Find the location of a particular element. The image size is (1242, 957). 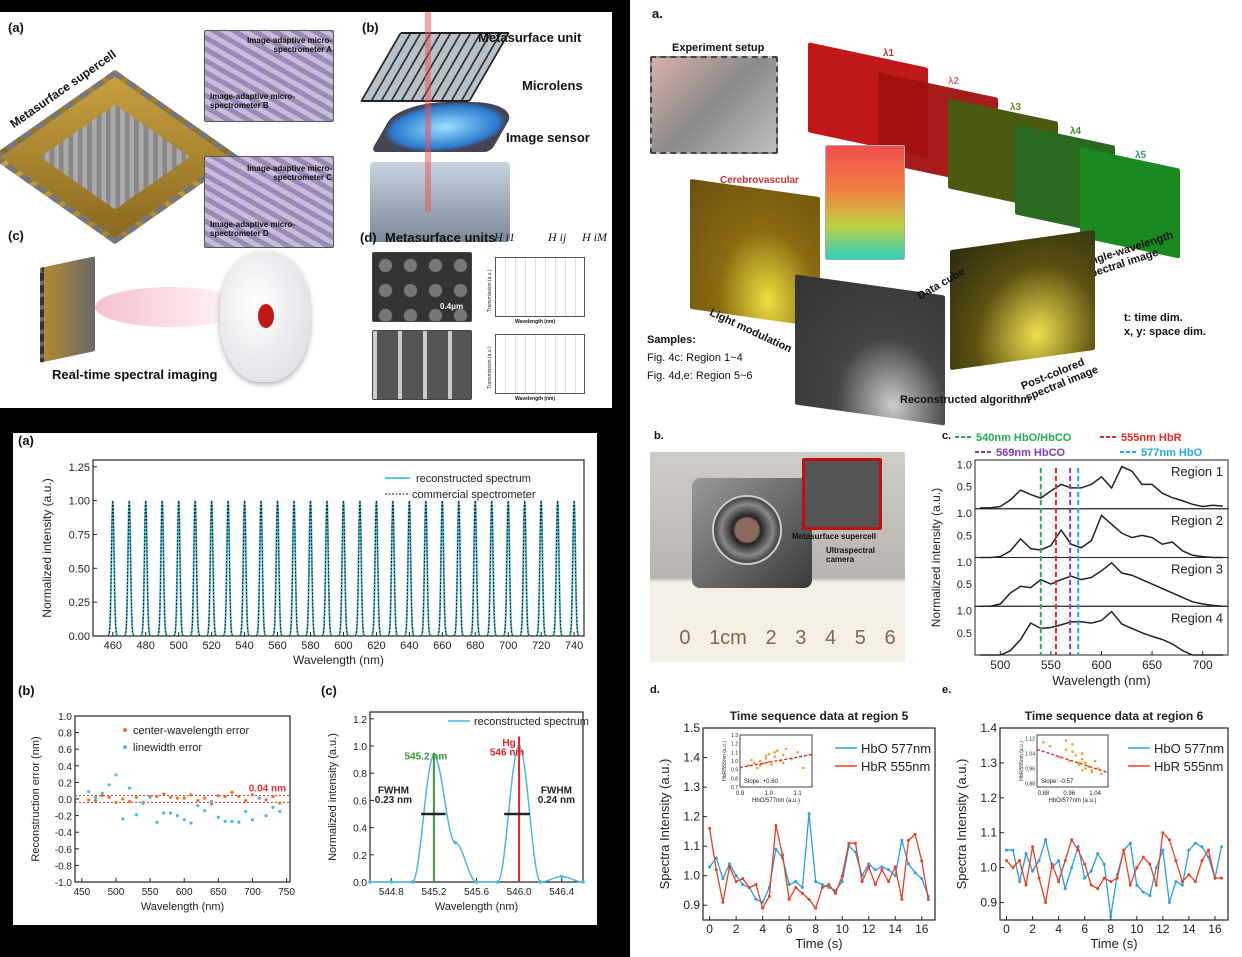

microlens-layer is located at coordinates (445, 127).